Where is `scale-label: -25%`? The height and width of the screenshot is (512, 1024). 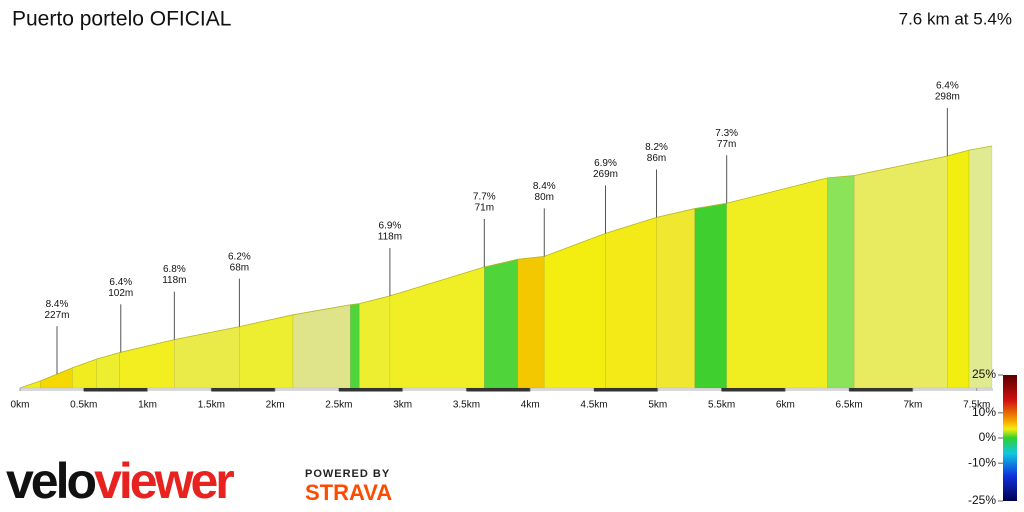
scale-label: -25% is located at coordinates (982, 500).